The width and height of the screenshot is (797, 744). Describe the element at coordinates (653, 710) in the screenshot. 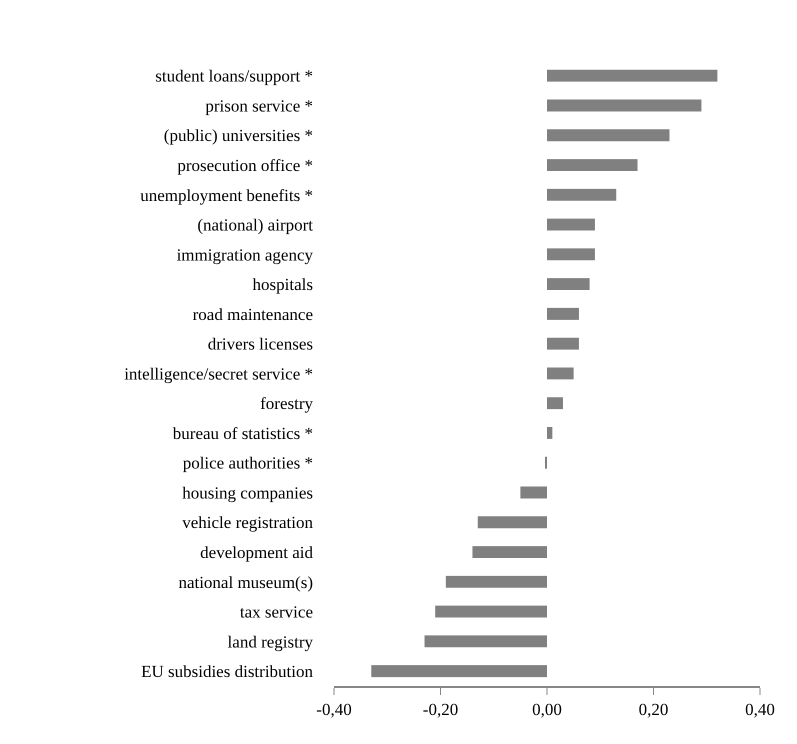

I see `x-tick-label: 0,20` at that location.